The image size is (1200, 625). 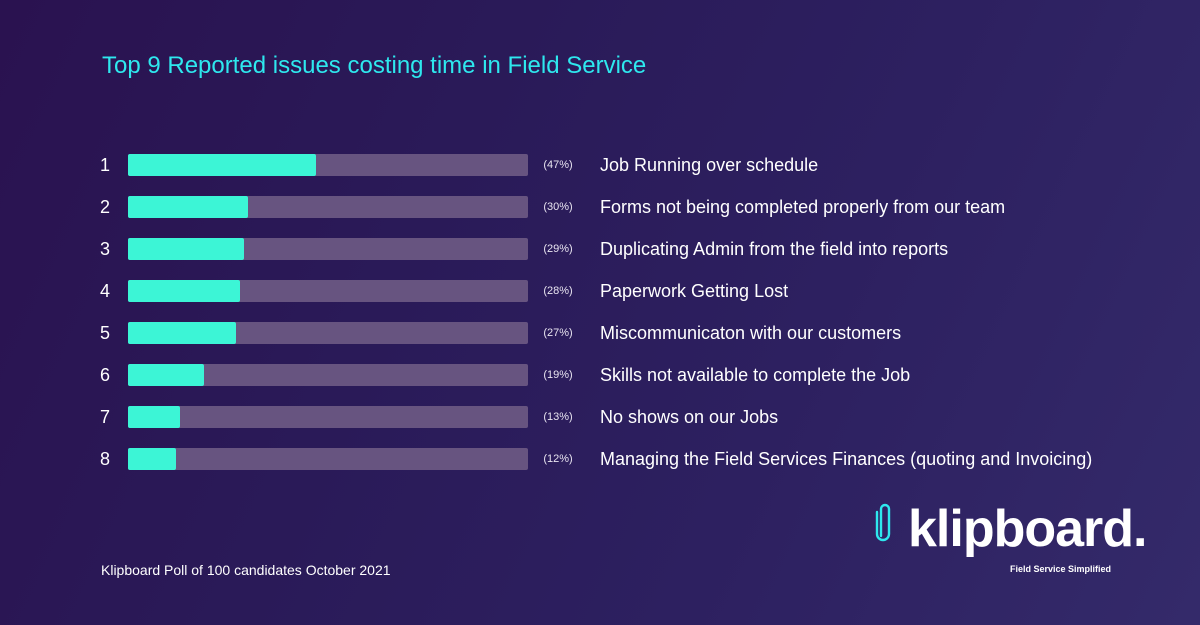 What do you see at coordinates (105, 417) in the screenshot?
I see `rank-label: 7` at bounding box center [105, 417].